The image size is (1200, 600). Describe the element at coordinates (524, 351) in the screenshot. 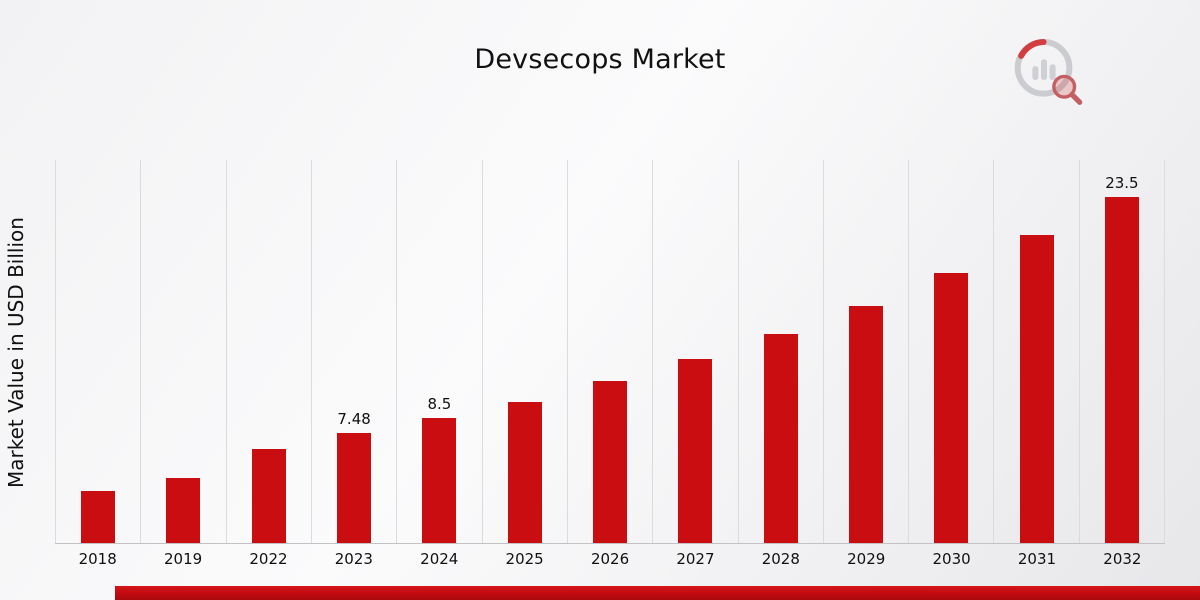

I see `bar-column-2025` at that location.